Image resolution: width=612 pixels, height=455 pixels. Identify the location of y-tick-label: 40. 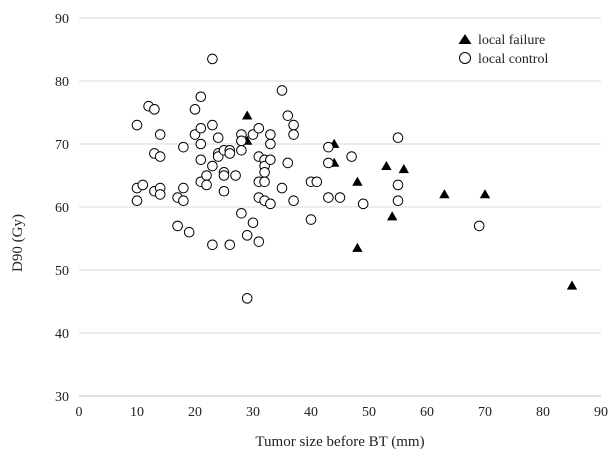
(62, 334).